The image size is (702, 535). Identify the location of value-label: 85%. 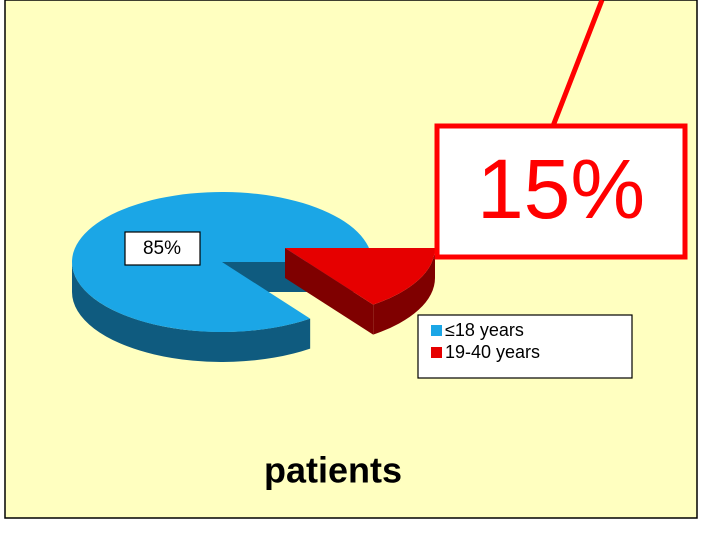
(162, 248).